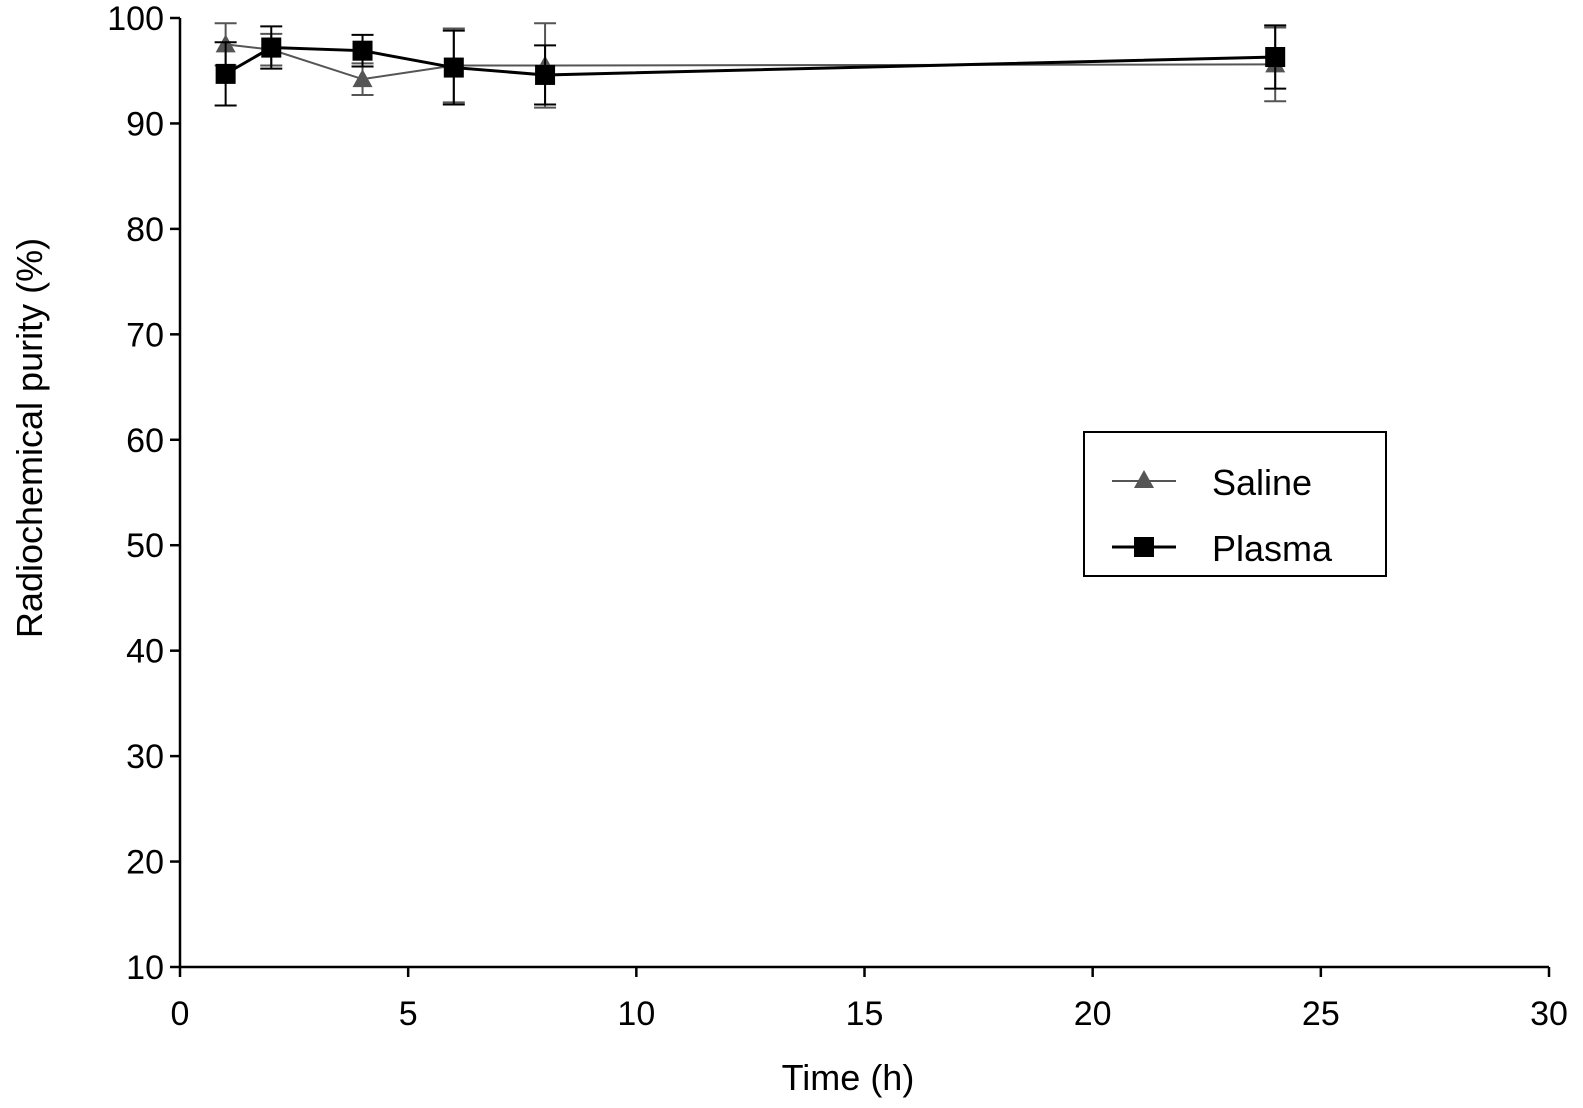  Describe the element at coordinates (848, 1077) in the screenshot. I see `x-axis-label: Time (h)` at that location.